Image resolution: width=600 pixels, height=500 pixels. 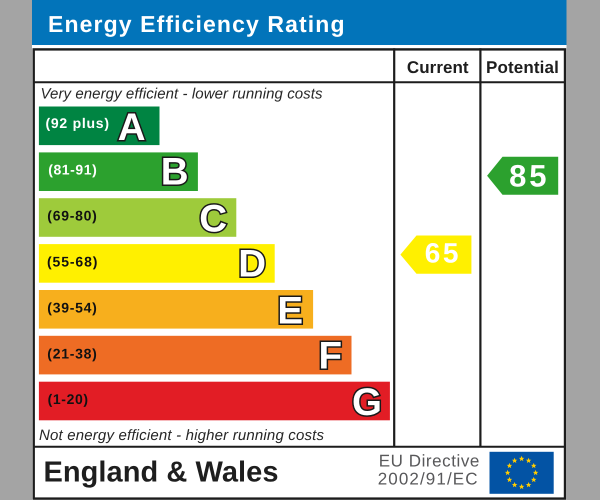 I want to click on svg-text: (39-54), so click(x=72, y=307).